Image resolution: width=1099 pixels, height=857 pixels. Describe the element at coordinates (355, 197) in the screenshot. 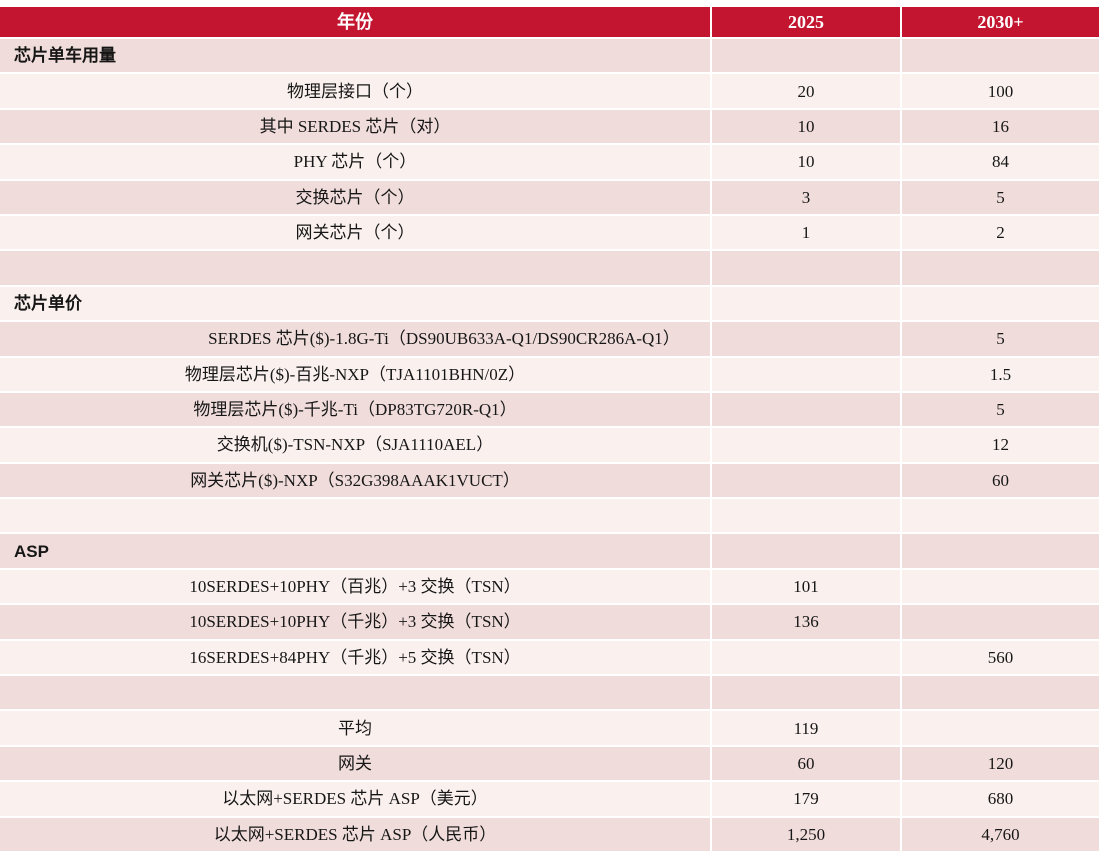

I see `row-label-cell: 交换芯片（个）` at that location.